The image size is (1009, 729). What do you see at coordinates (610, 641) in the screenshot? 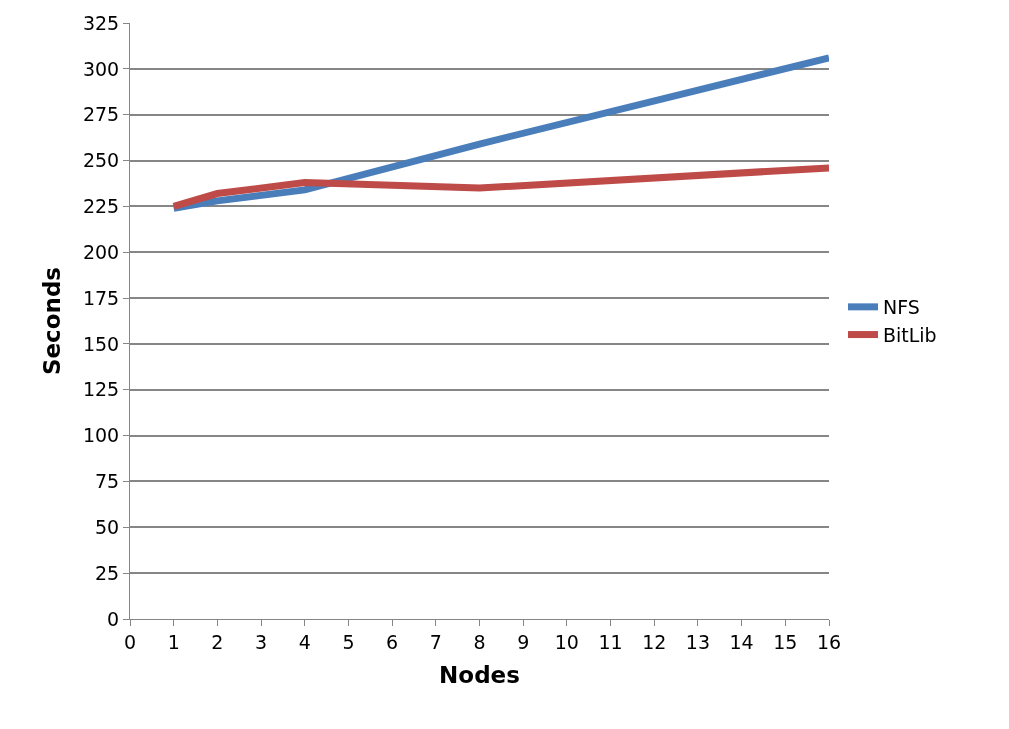
I see `x-tick-label: 11` at bounding box center [610, 641].